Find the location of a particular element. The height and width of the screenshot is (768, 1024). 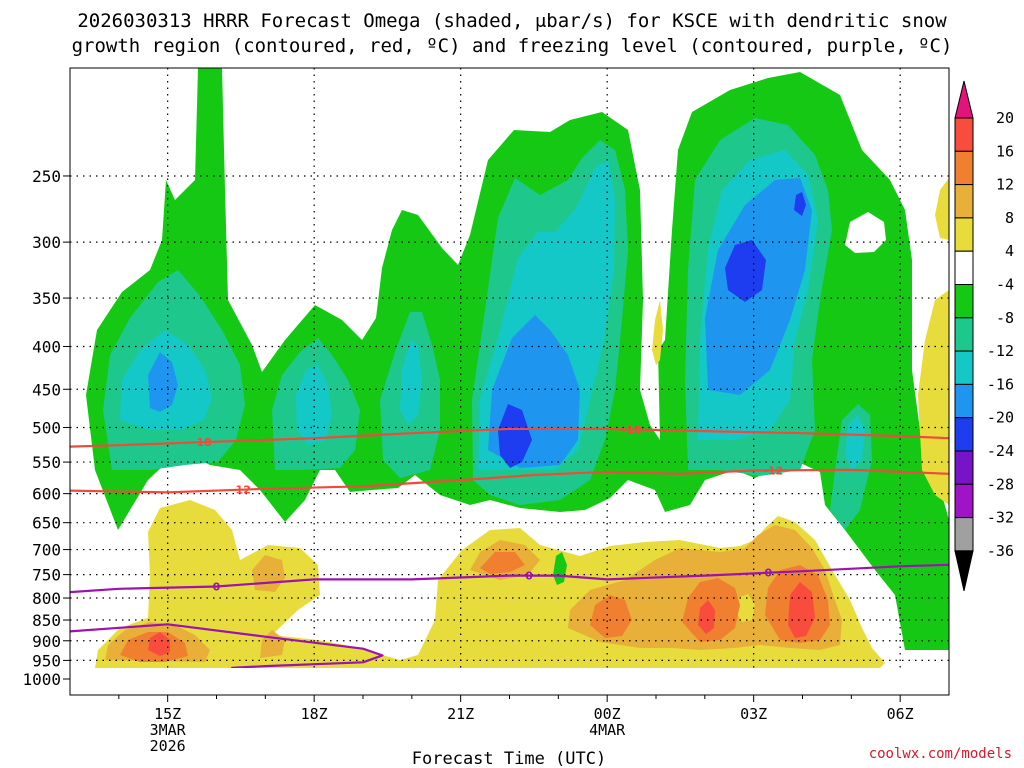

colorbar-label: 4 is located at coordinates (1009, 251).